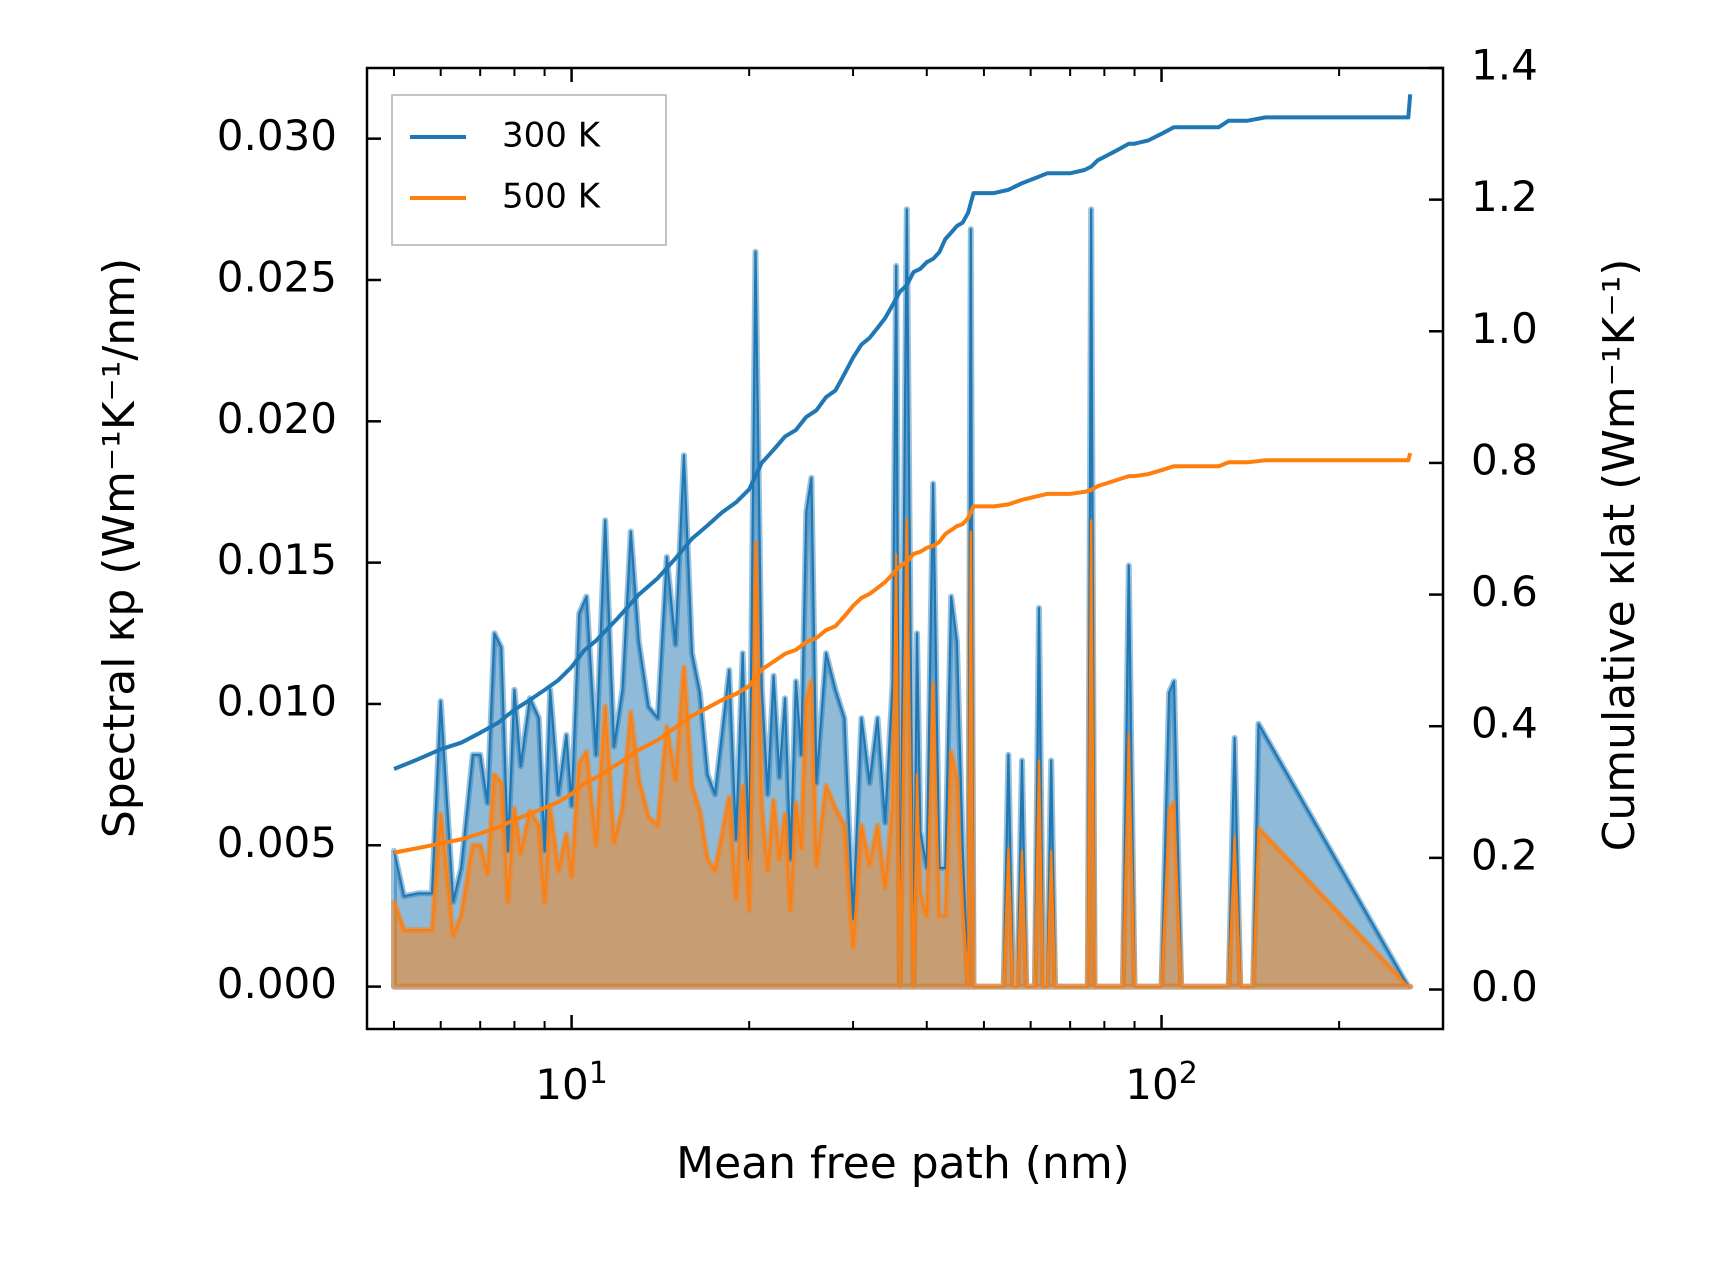 This screenshot has width=1716, height=1263. Describe the element at coordinates (552, 197) in the screenshot. I see `legend-label-500k: 500 K` at that location.